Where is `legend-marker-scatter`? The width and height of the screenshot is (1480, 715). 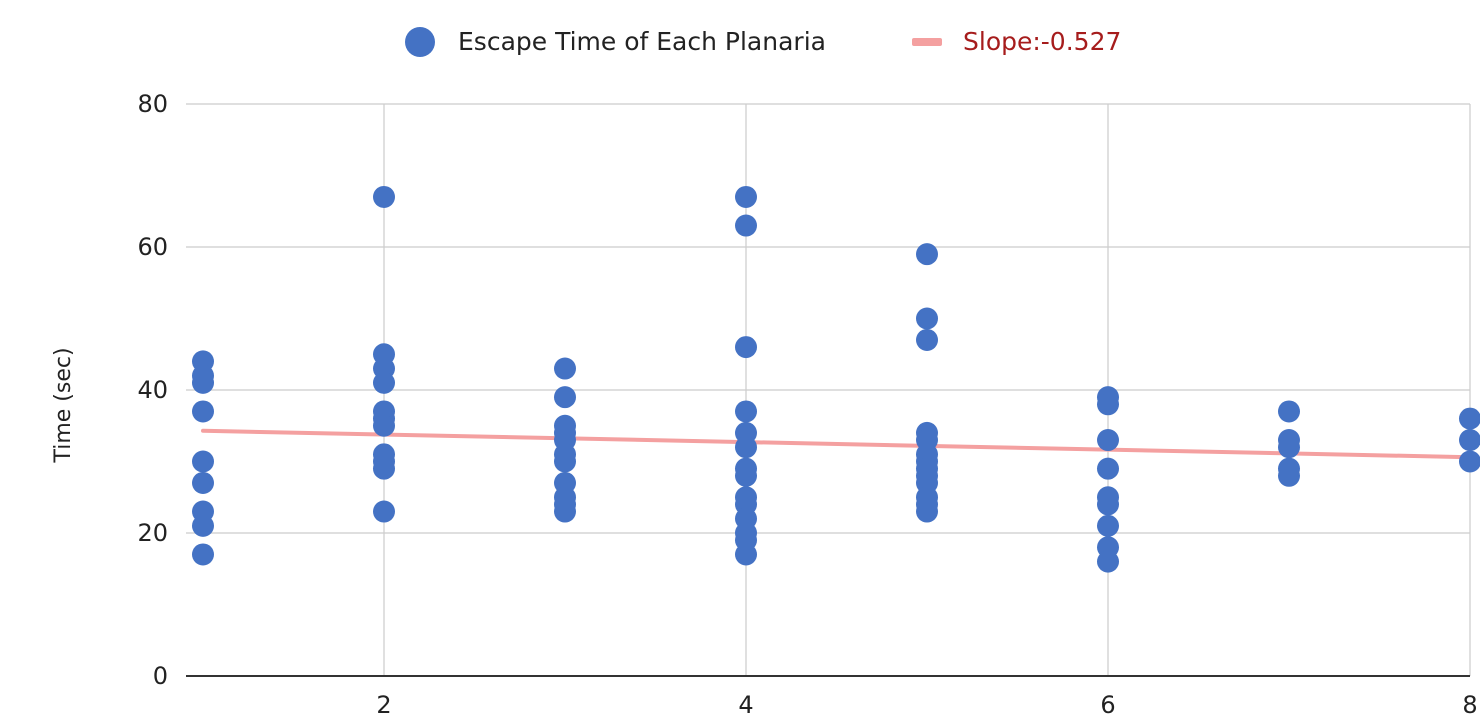 legend-marker-scatter is located at coordinates (420, 42).